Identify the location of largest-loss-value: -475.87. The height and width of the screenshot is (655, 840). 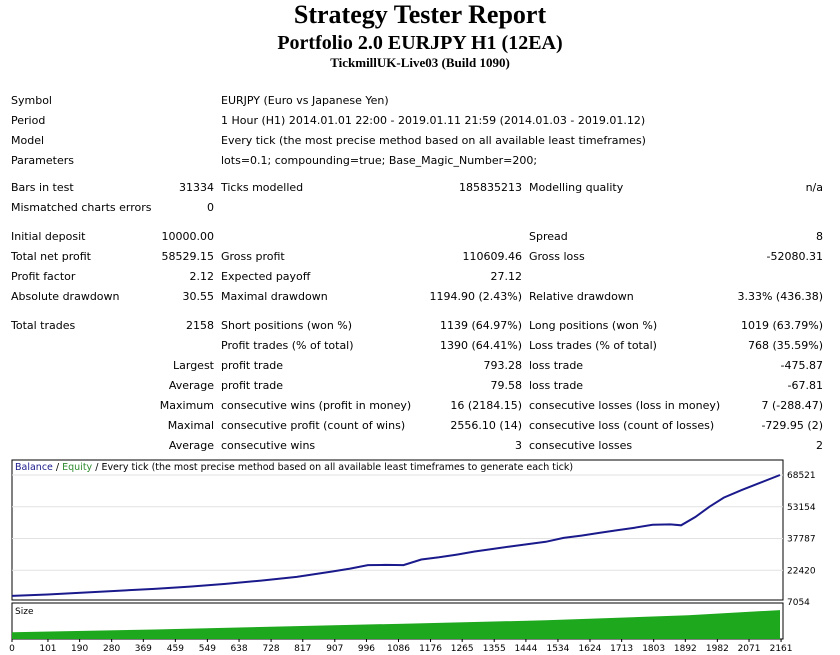
(801, 365).